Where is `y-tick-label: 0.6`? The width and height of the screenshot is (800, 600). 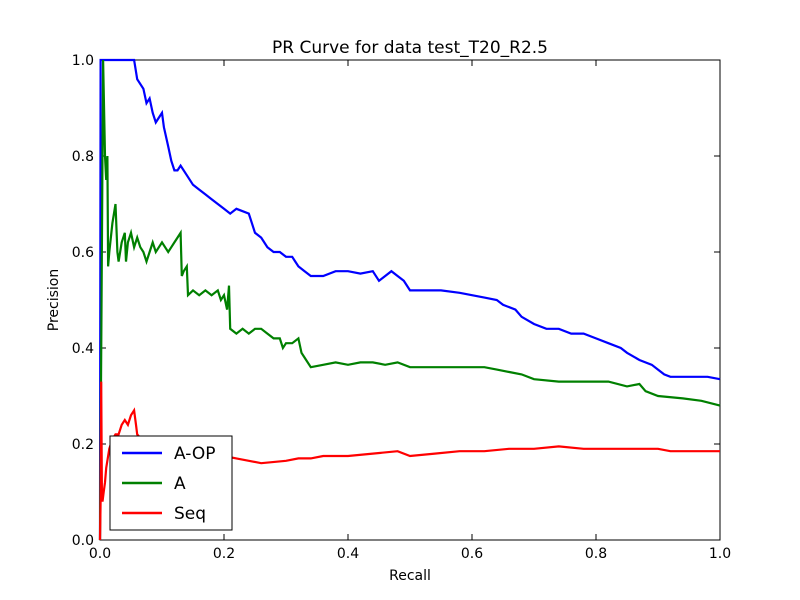
y-tick-label: 0.6 is located at coordinates (83, 253).